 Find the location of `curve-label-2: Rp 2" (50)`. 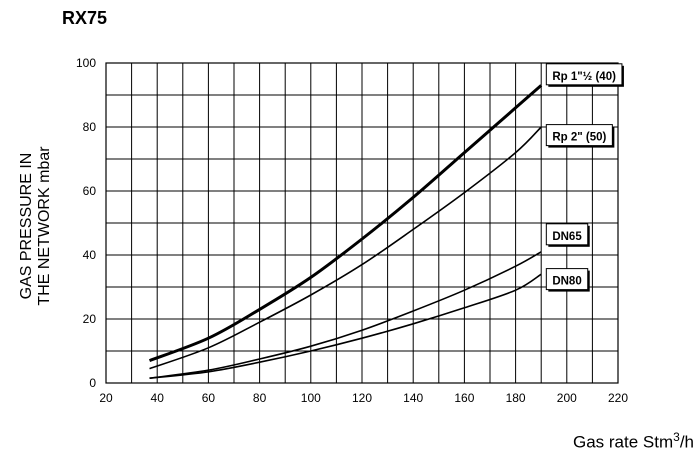

curve-label-2: Rp 2" (50) is located at coordinates (580, 136).